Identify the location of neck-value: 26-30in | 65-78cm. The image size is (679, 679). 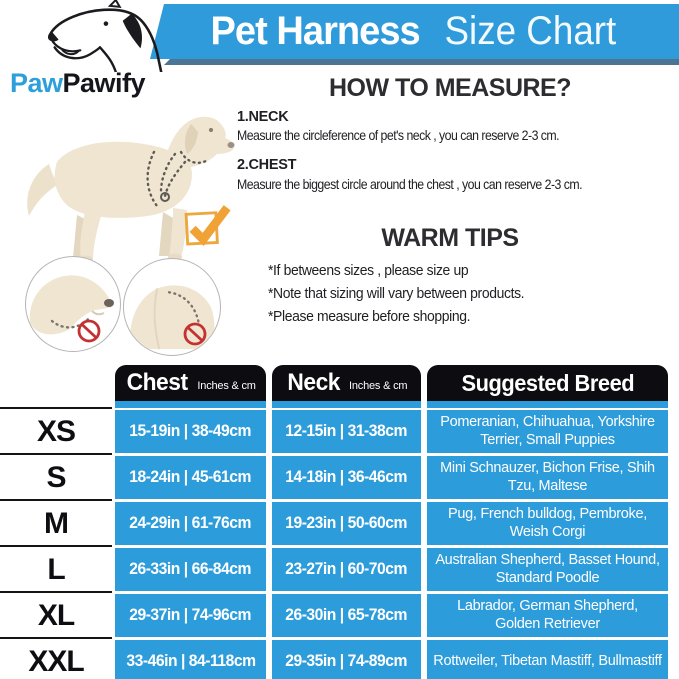
(346, 615).